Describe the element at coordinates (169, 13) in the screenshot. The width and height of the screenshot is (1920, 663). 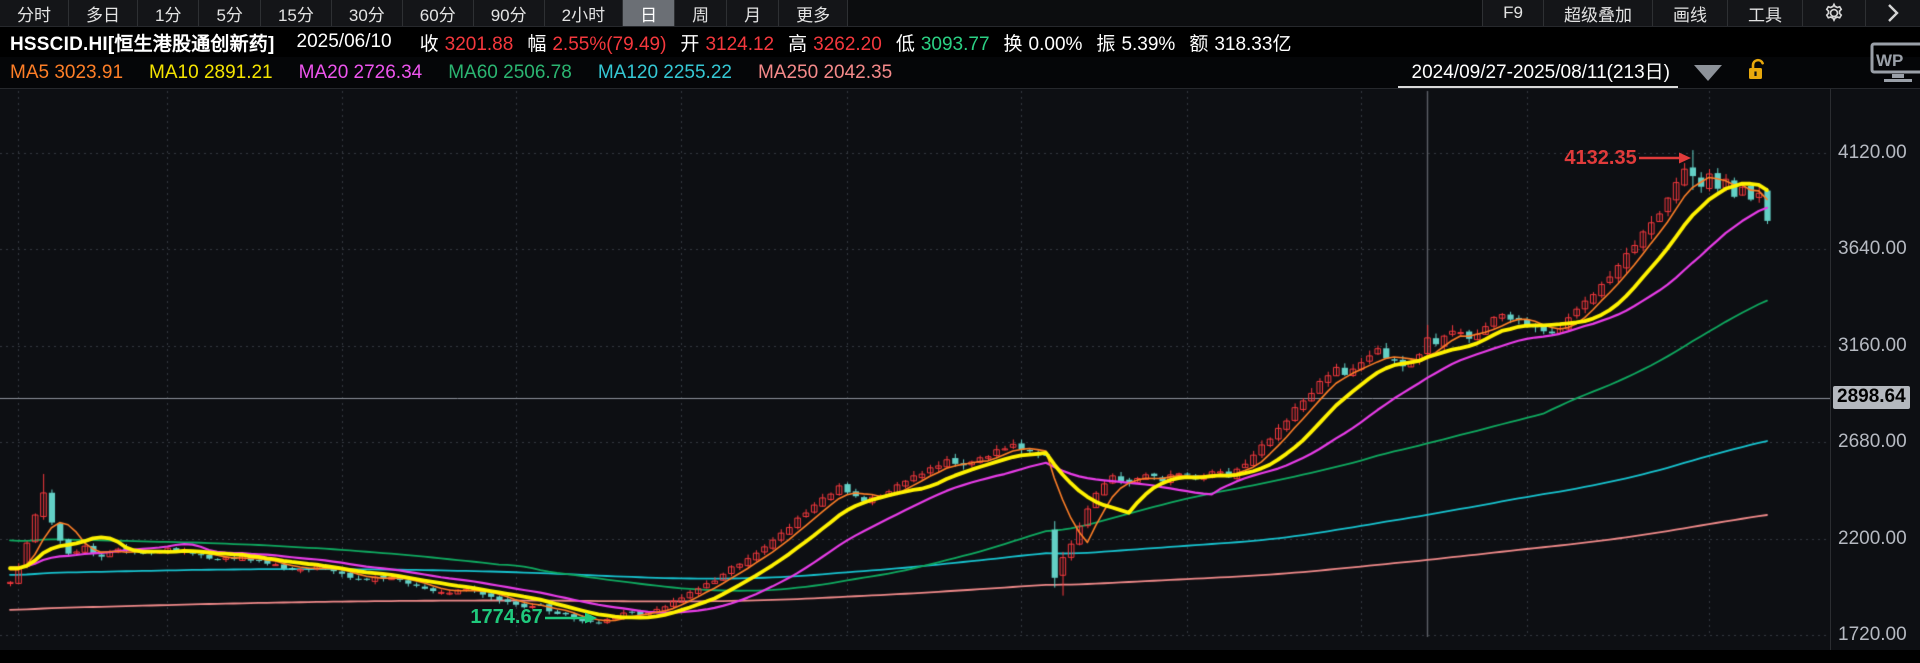
I see `tab-1分: 1分` at that location.